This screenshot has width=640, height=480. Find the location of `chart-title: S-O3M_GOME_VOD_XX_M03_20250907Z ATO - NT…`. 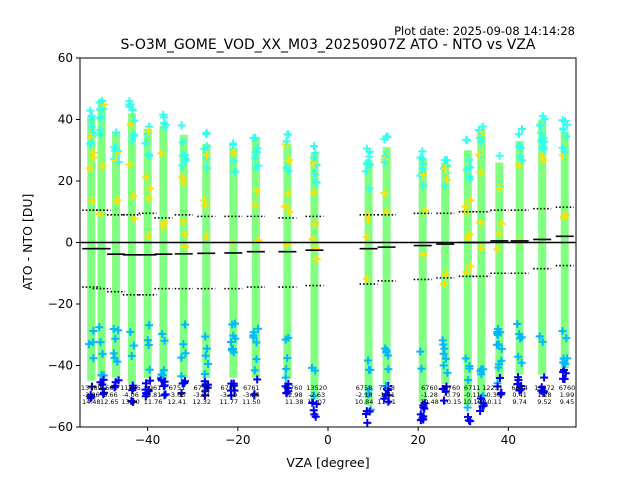

chart-title: S-O3M_GOME_VOD_XX_M03_20250907Z ATO - NT… is located at coordinates (328, 45).